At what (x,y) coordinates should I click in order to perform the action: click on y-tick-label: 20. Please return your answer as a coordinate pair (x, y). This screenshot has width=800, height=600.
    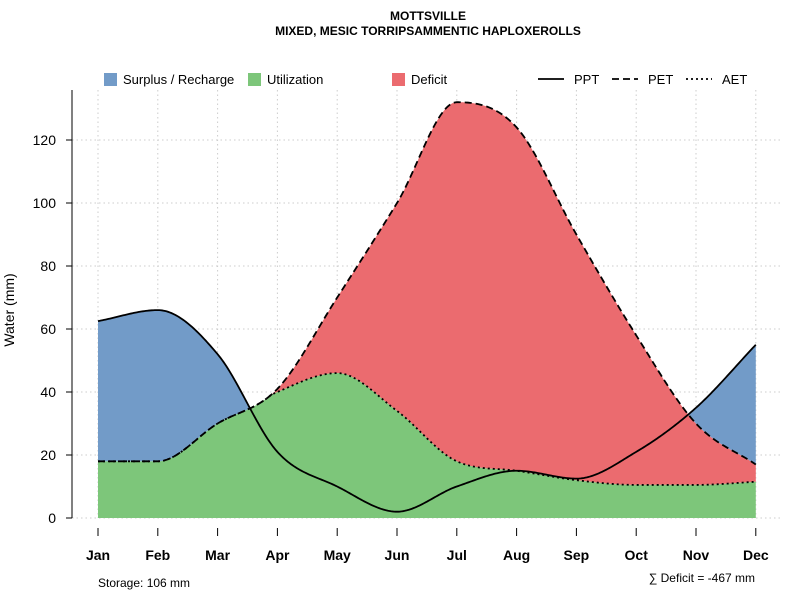
    Looking at the image, I should click on (48, 455).